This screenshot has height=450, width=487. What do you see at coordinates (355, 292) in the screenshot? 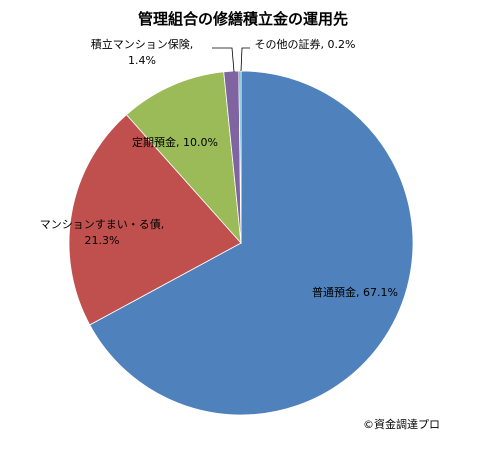
I see `slice-label-0: 普通預金, 67.1%` at bounding box center [355, 292].